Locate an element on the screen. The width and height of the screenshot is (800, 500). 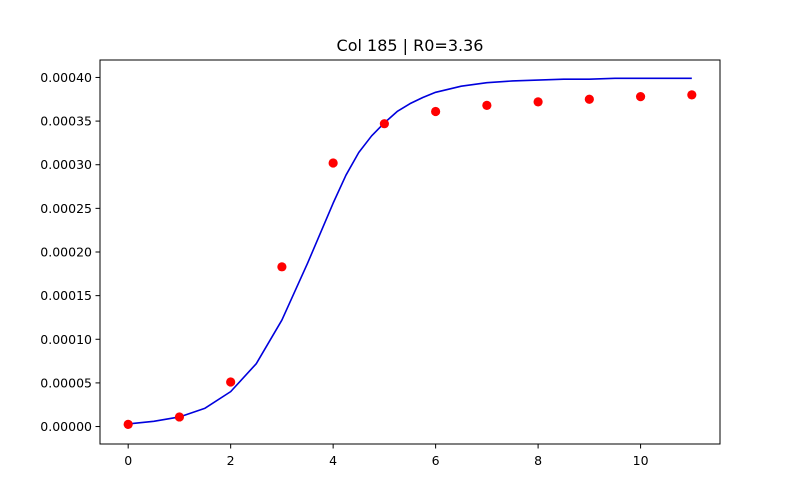
y-tick-label: 0.00040 is located at coordinates (66, 77).